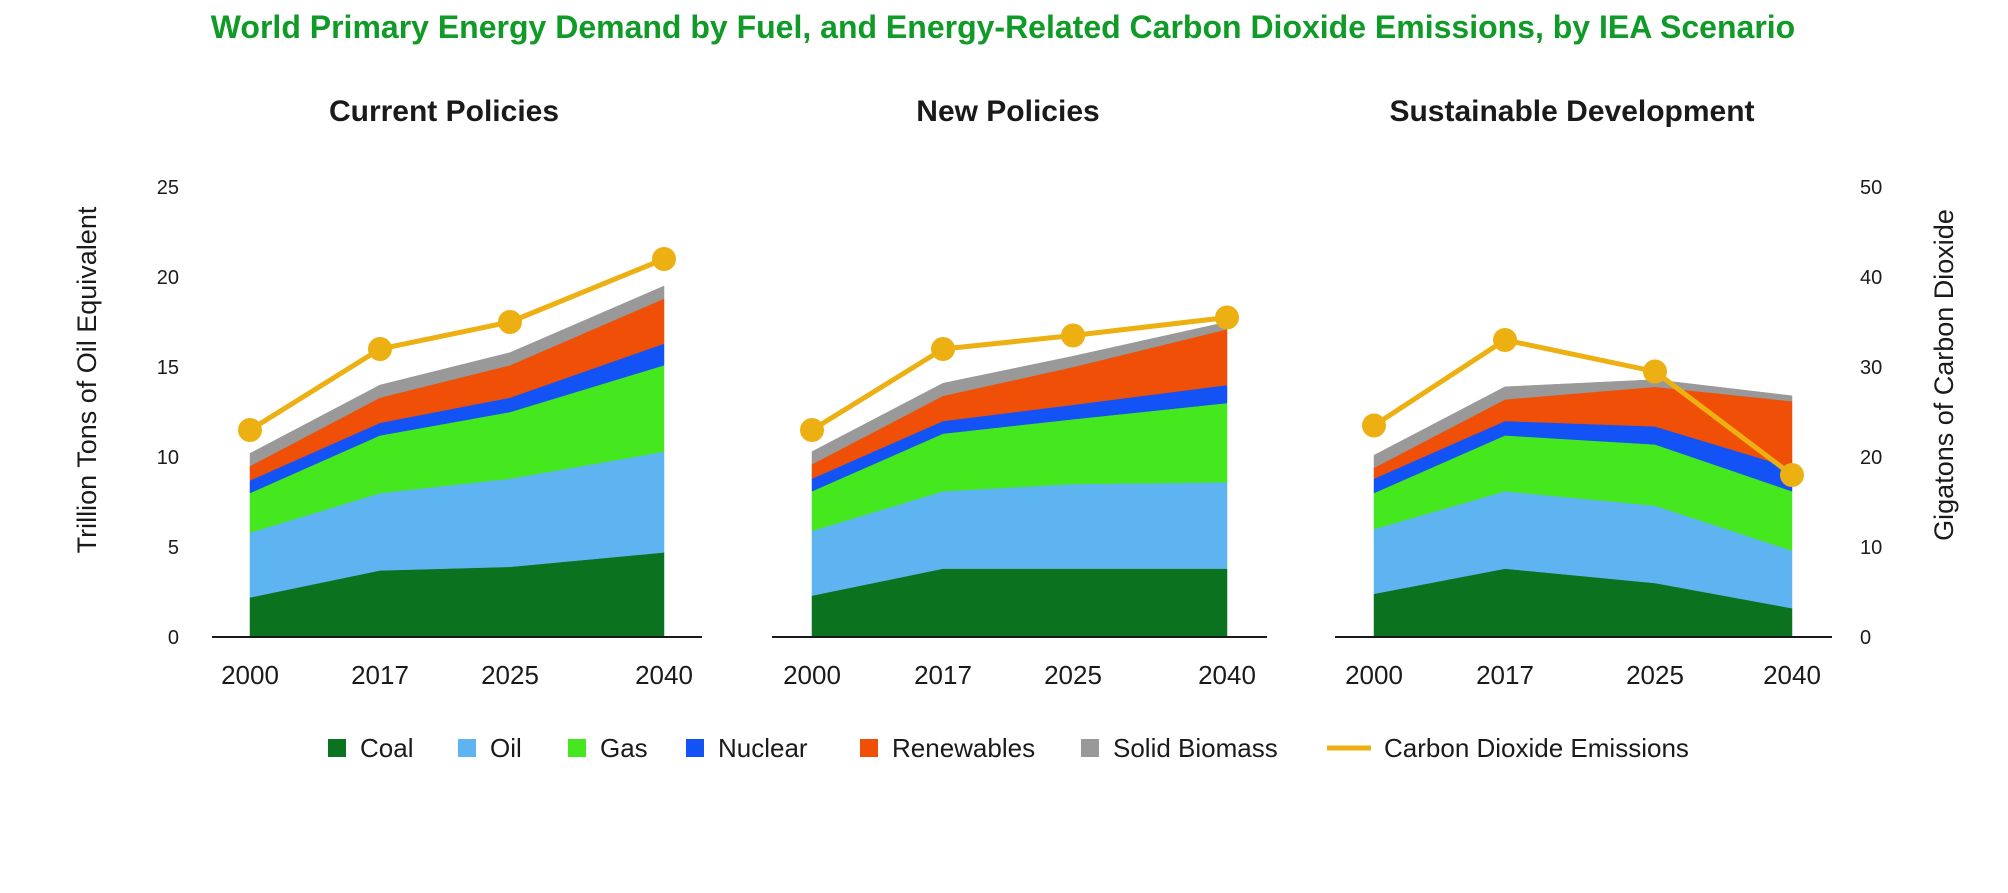 This screenshot has width=2008, height=893. What do you see at coordinates (1792, 475) in the screenshot?
I see `co2-point-2040-sustainable-development` at bounding box center [1792, 475].